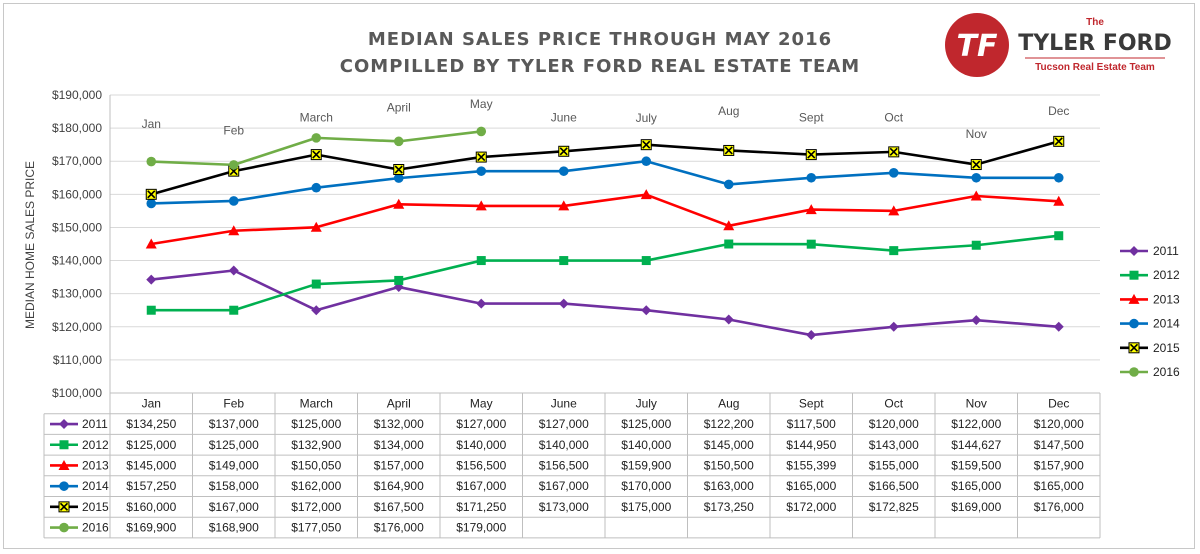 This screenshot has height=554, width=1200. What do you see at coordinates (399, 404) in the screenshot?
I see `x-tick-label: April` at bounding box center [399, 404].